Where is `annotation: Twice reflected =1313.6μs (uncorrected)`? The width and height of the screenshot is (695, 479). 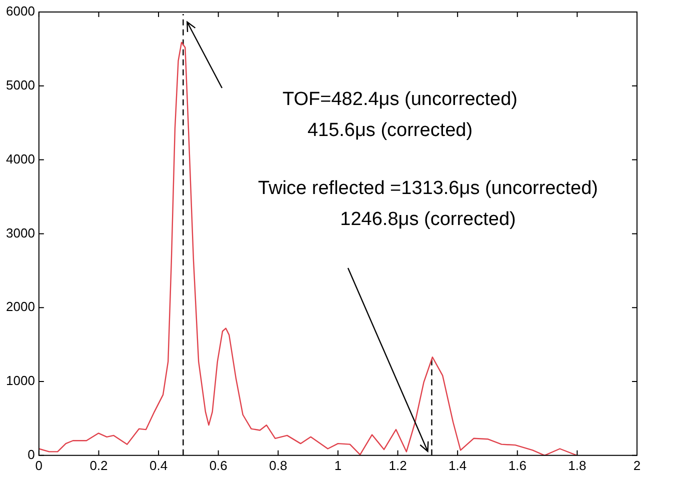 annotation: Twice reflected =1313.6μs (uncorrected) is located at coordinates (428, 189).